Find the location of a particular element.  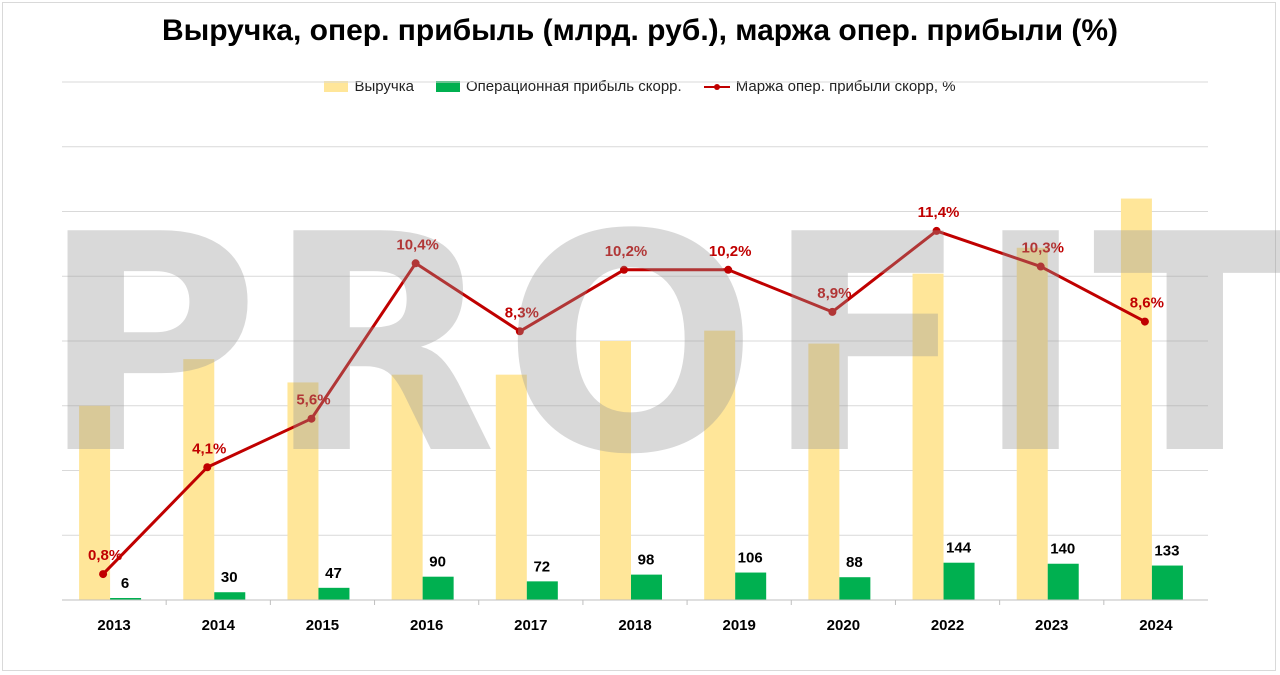

x-tick-label: 2020 is located at coordinates (843, 625).